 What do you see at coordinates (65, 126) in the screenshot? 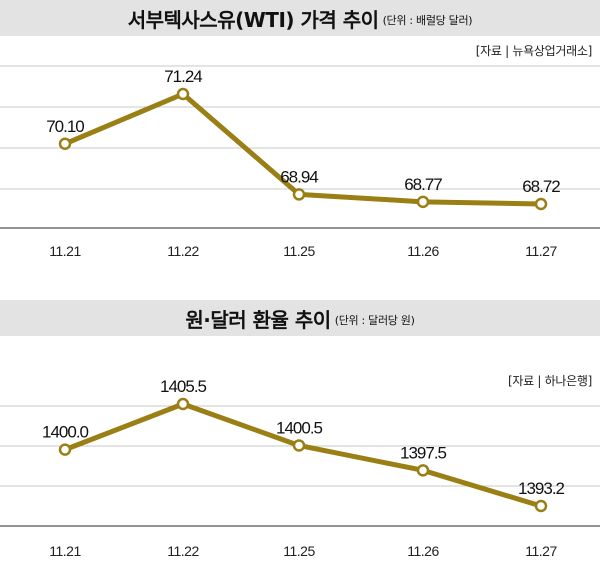
I see `wti-data-label: 70.10` at bounding box center [65, 126].